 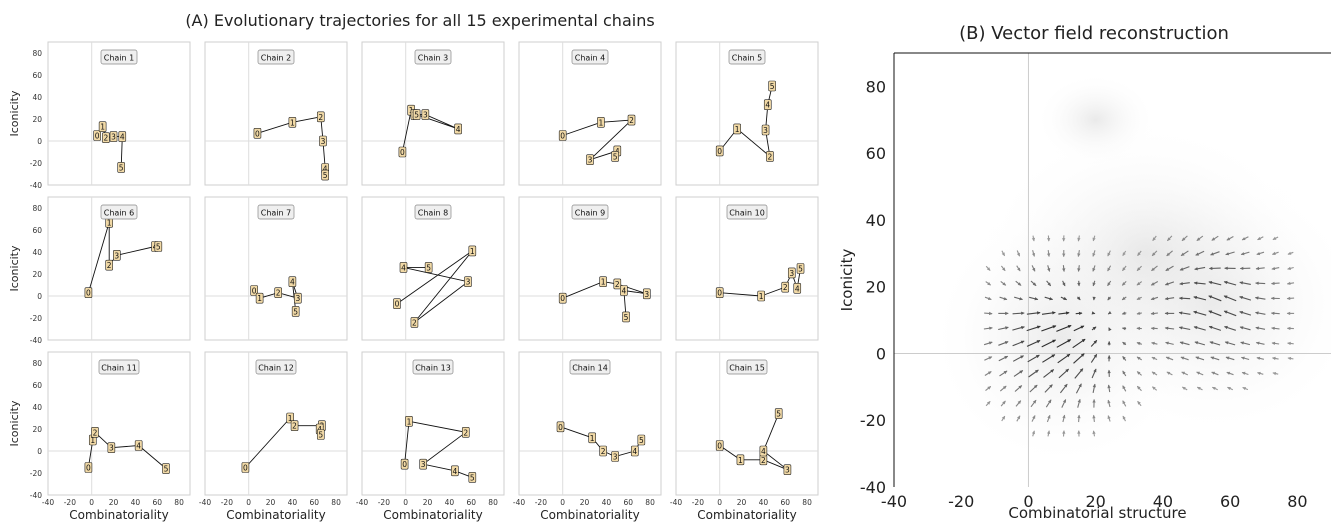 What do you see at coordinates (876, 86) in the screenshot?
I see `y-tick-label: 80` at bounding box center [876, 86].